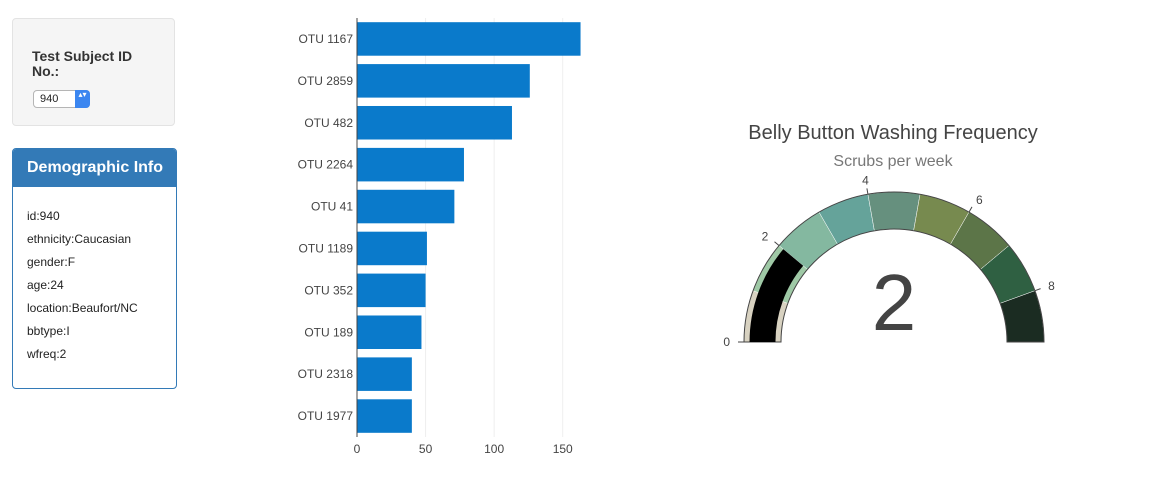 This screenshot has width=1170, height=486. I want to click on demo-line-bbtype: bbtype:I, so click(48, 331).